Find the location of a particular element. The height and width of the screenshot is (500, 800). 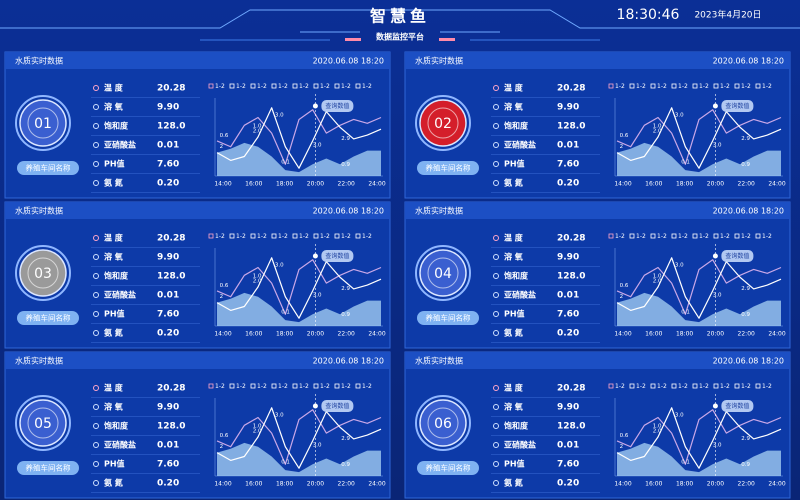

metric-label: 亚硝酸盐 is located at coordinates (120, 145).